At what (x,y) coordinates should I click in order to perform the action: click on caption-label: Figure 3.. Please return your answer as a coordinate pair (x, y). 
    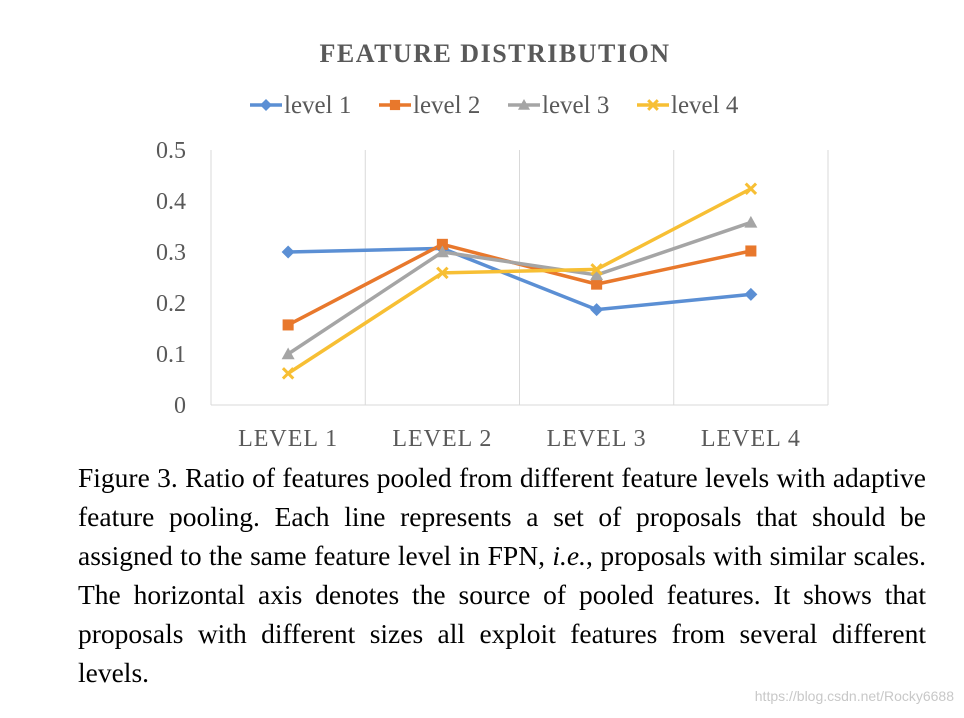
    Looking at the image, I should click on (128, 477).